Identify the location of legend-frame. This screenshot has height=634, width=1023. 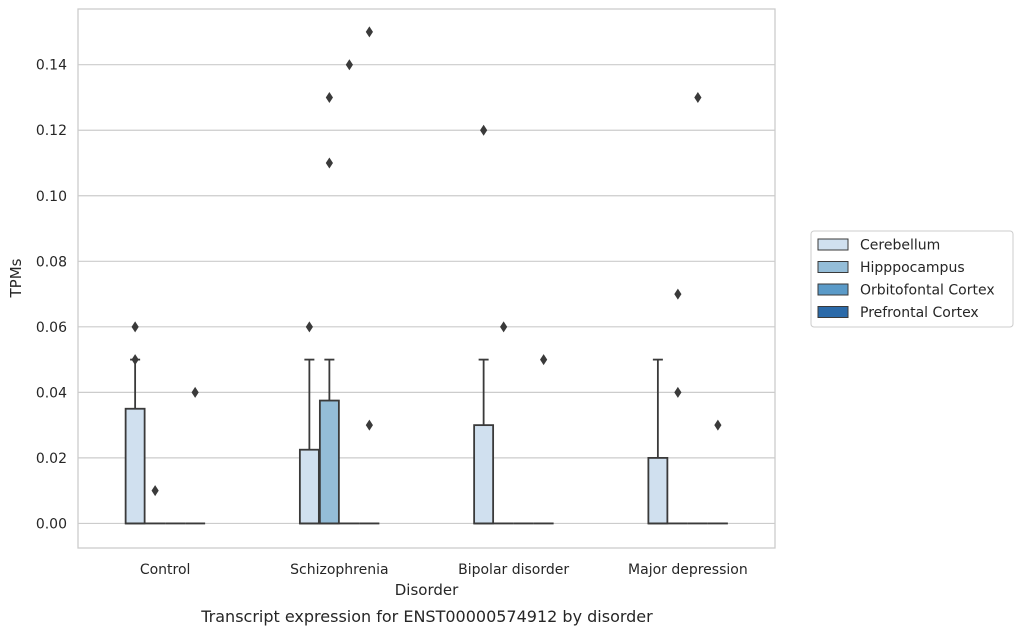
(912, 279).